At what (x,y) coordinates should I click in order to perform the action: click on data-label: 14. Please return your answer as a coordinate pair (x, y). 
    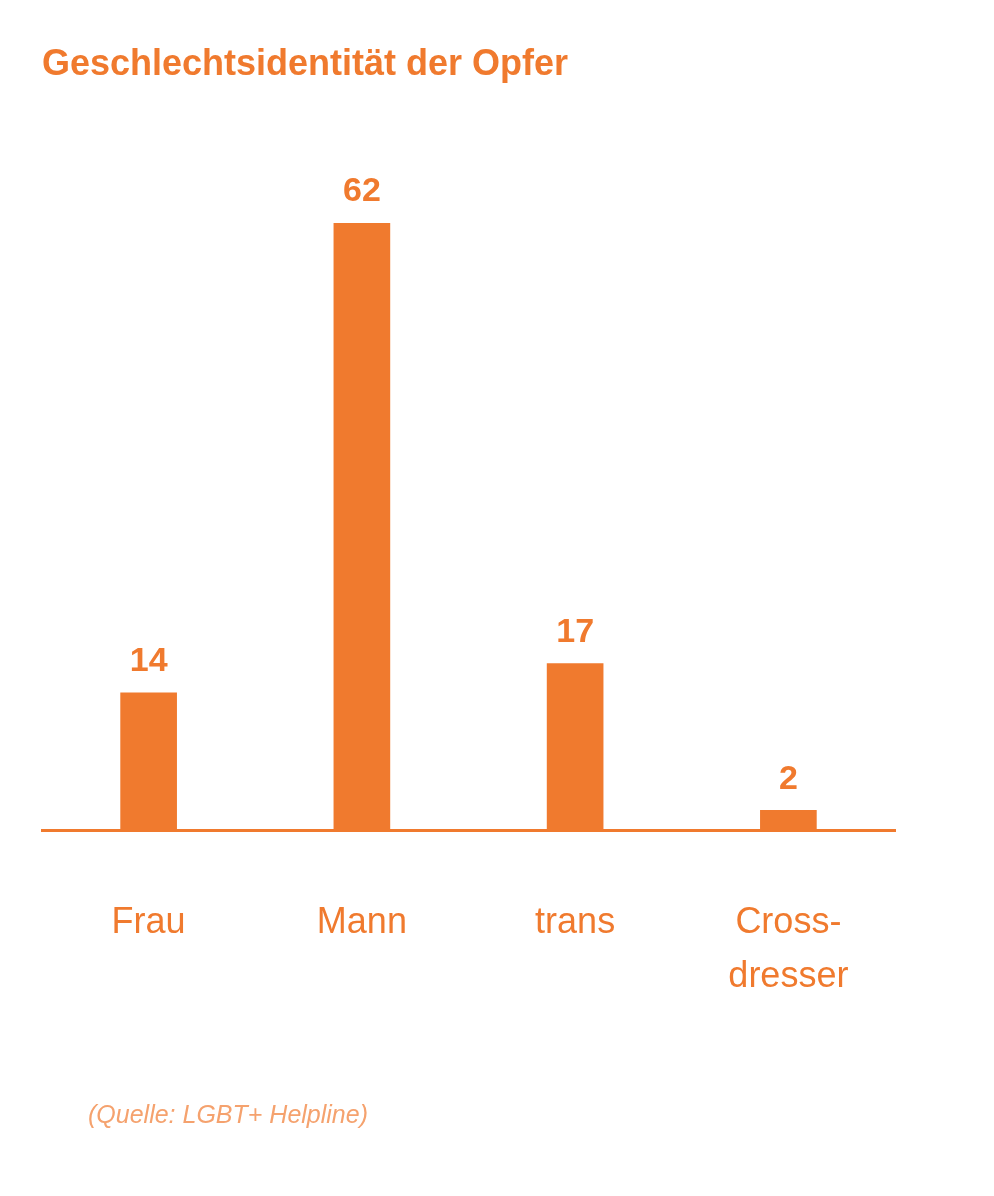
    Looking at the image, I should click on (148, 659).